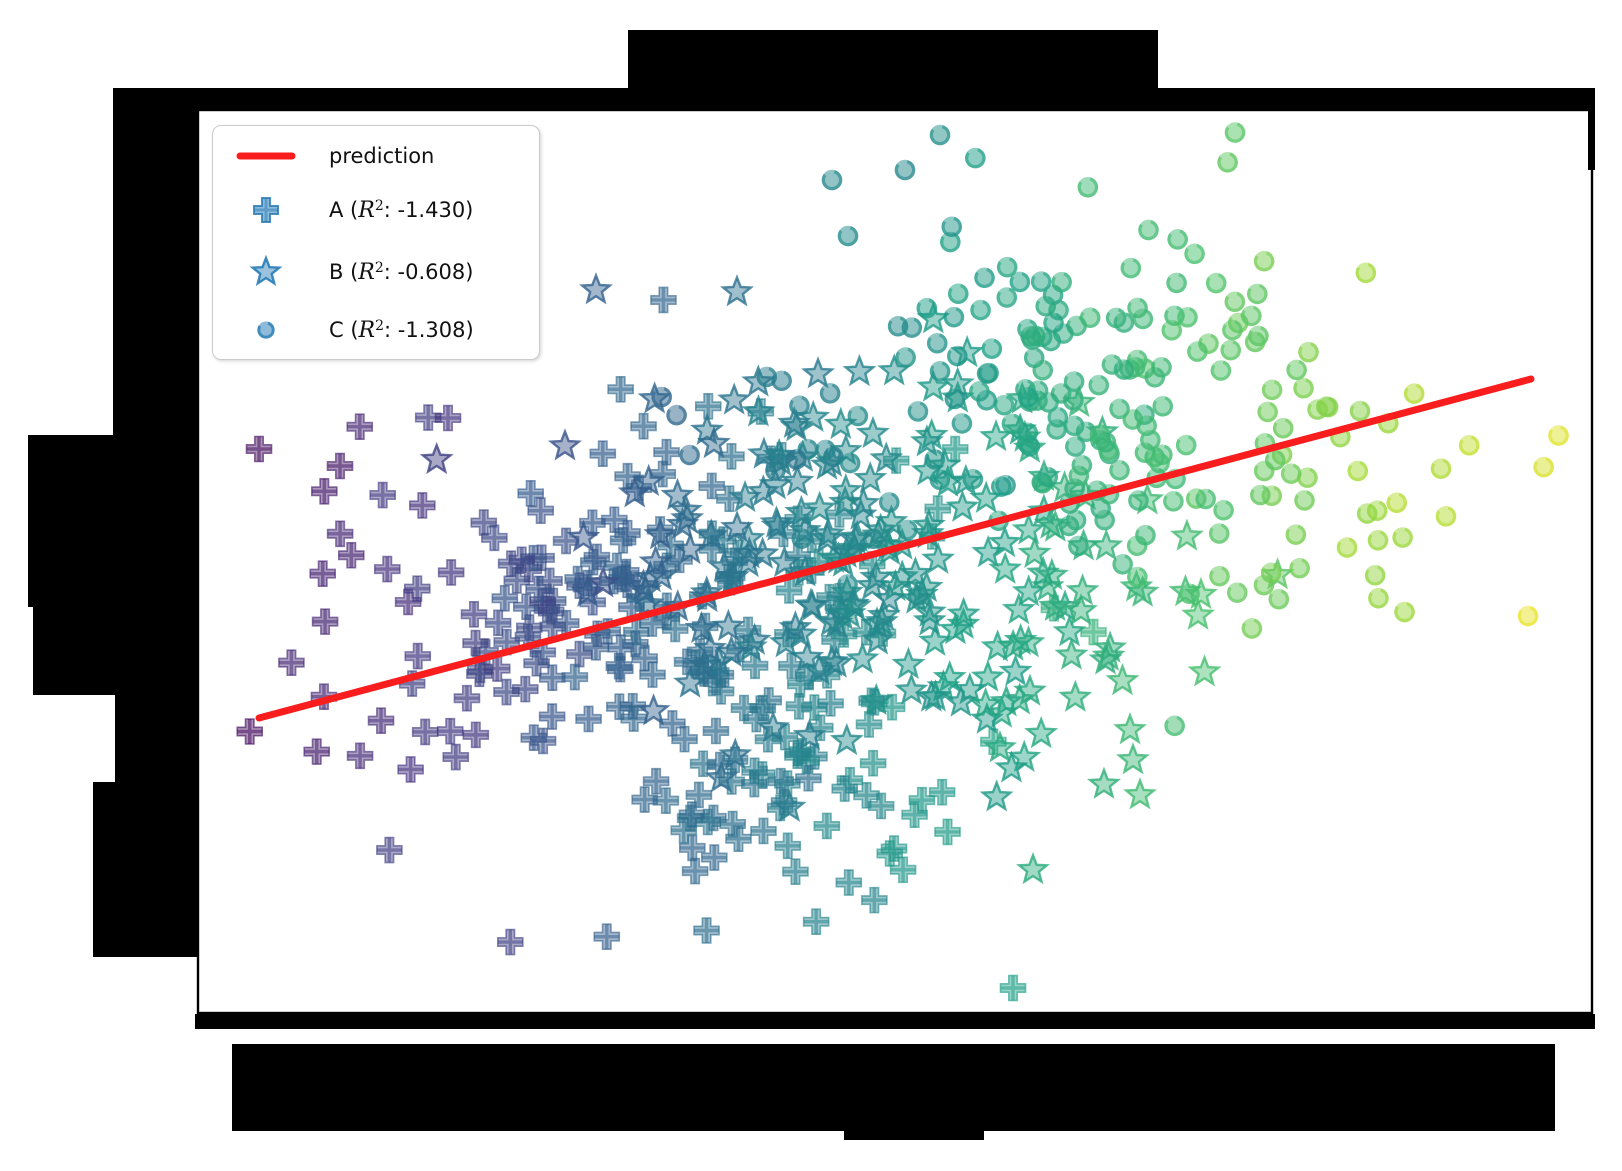 Image resolution: width=1622 pixels, height=1171 pixels. I want to click on legend-label-prediction: prediction, so click(382, 156).